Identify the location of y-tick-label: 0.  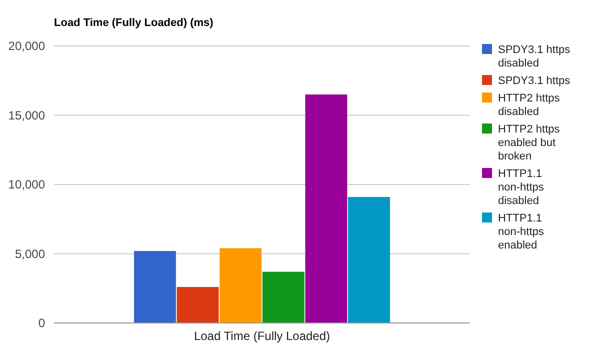
(42, 323).